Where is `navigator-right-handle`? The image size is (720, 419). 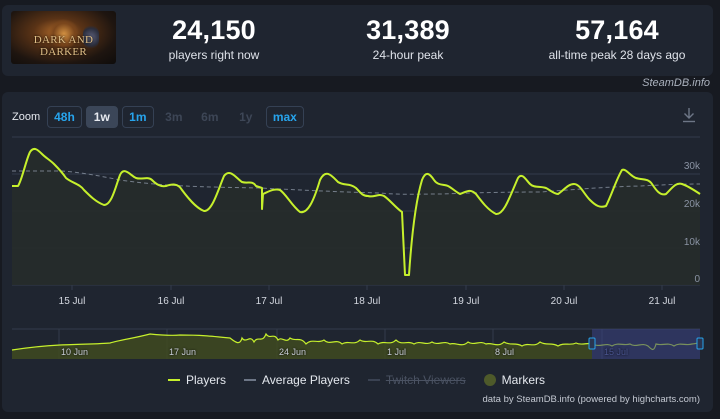 navigator-right-handle is located at coordinates (700, 343).